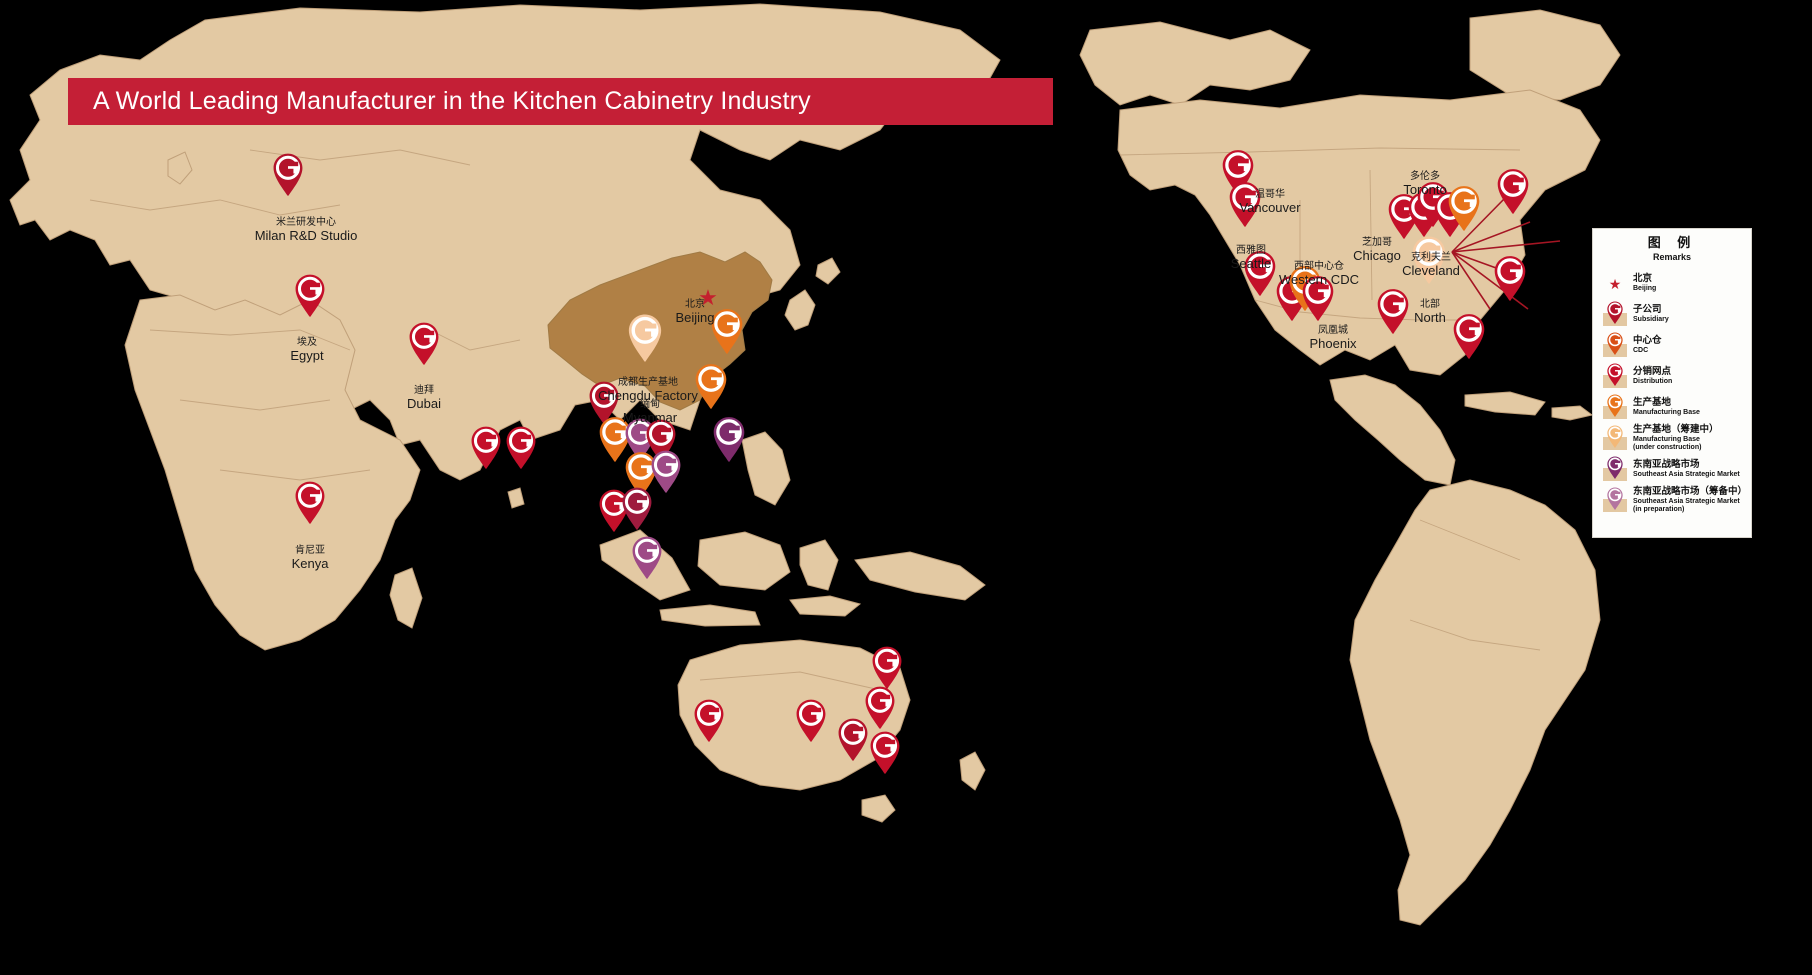 The image size is (1812, 975). Describe the element at coordinates (1490, 280) in the screenshot. I see `connector-cleveland-sw` at that location.